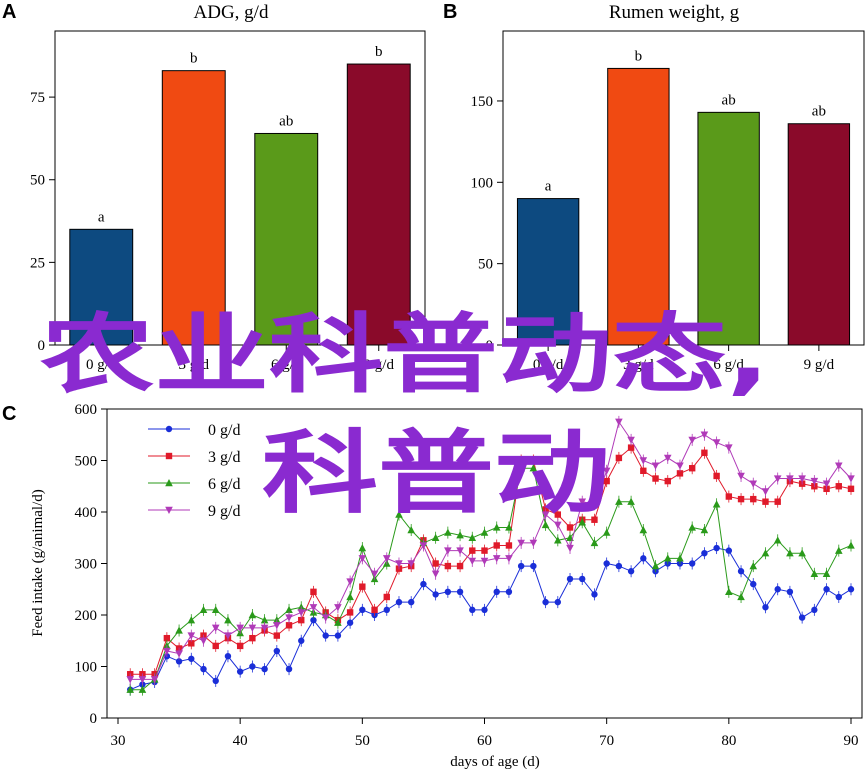  What do you see at coordinates (37, 263) in the screenshot?
I see `panel-a-ytick-label: 25` at bounding box center [37, 263].